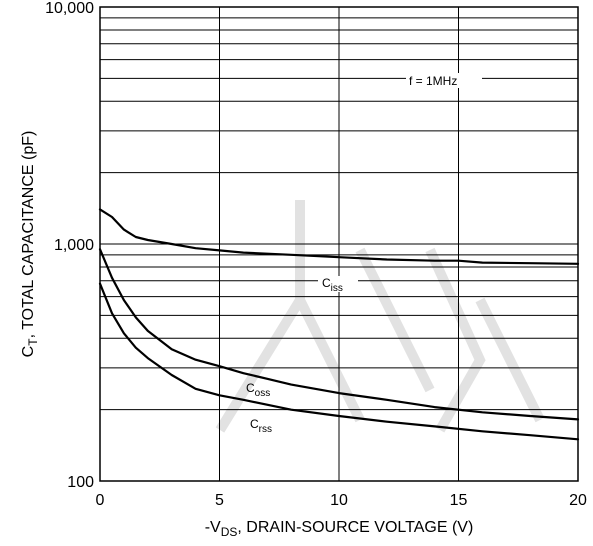 This screenshot has width=593, height=546. I want to click on x-axis-label-sub: DS, so click(229, 532).